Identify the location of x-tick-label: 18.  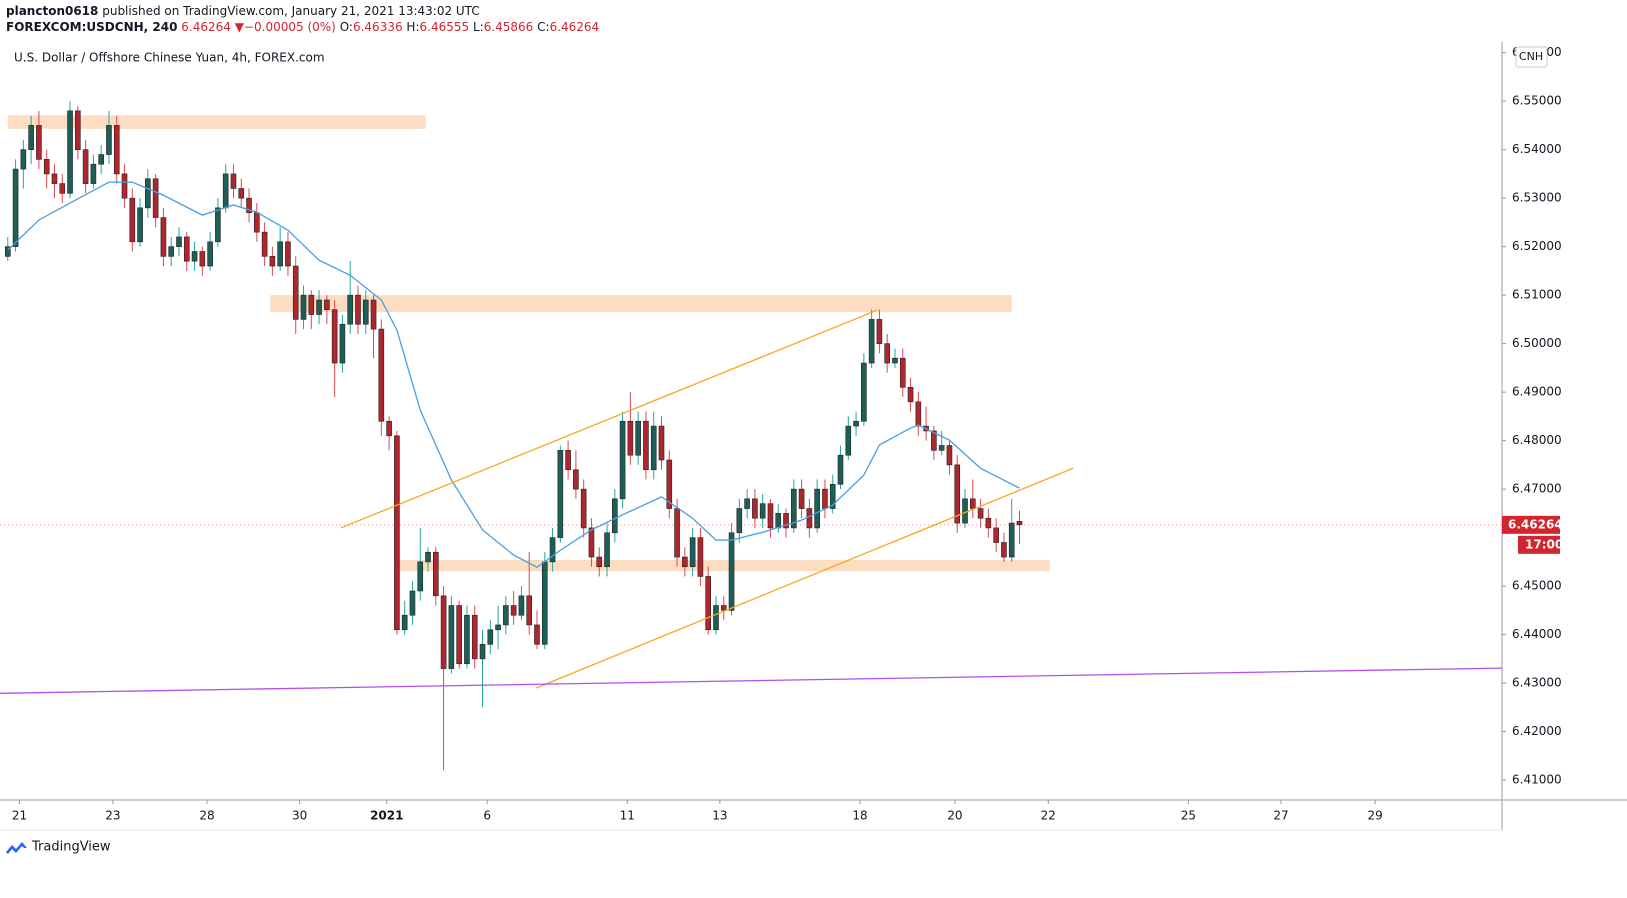
(859, 816).